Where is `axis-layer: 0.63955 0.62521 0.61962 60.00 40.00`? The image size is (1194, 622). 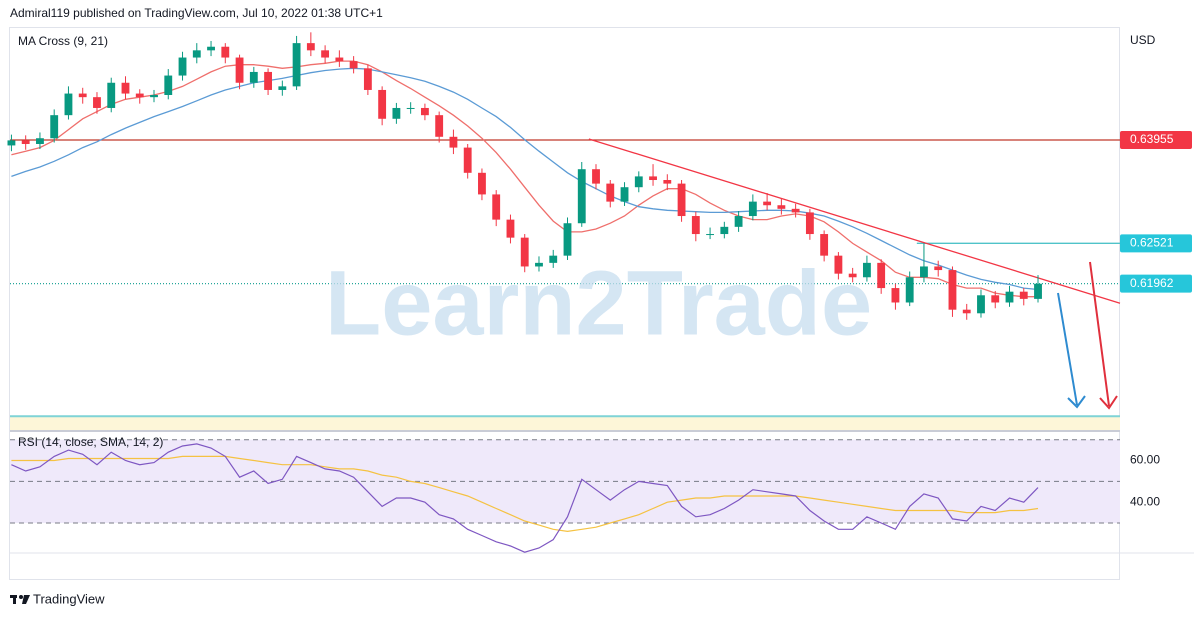 axis-layer: 0.63955 0.62521 0.61962 60.00 40.00 is located at coordinates (1156, 319).